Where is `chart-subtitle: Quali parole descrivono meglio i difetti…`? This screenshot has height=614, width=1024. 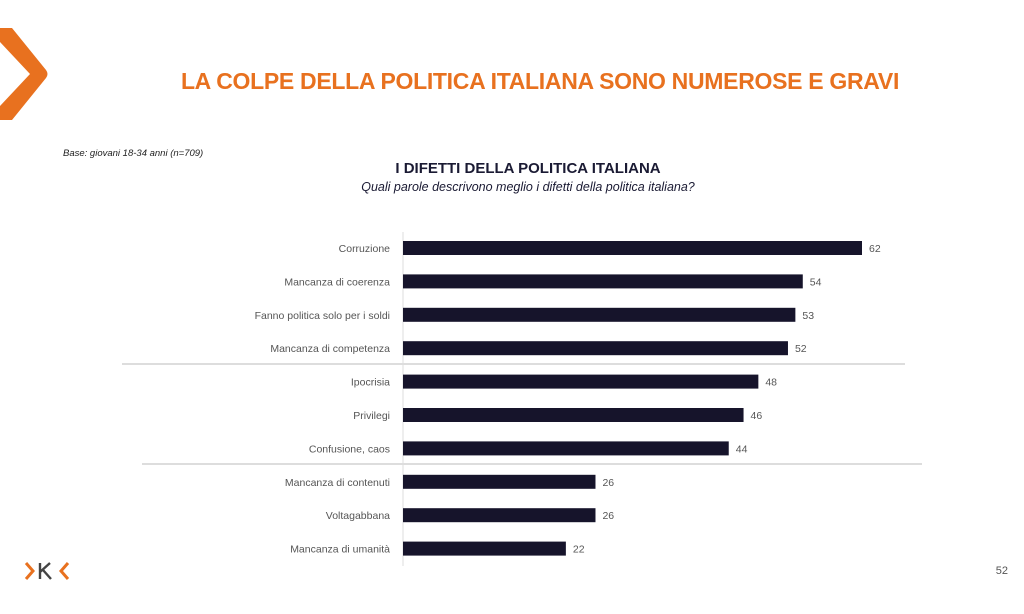 chart-subtitle: Quali parole descrivono meglio i difetti… is located at coordinates (528, 187).